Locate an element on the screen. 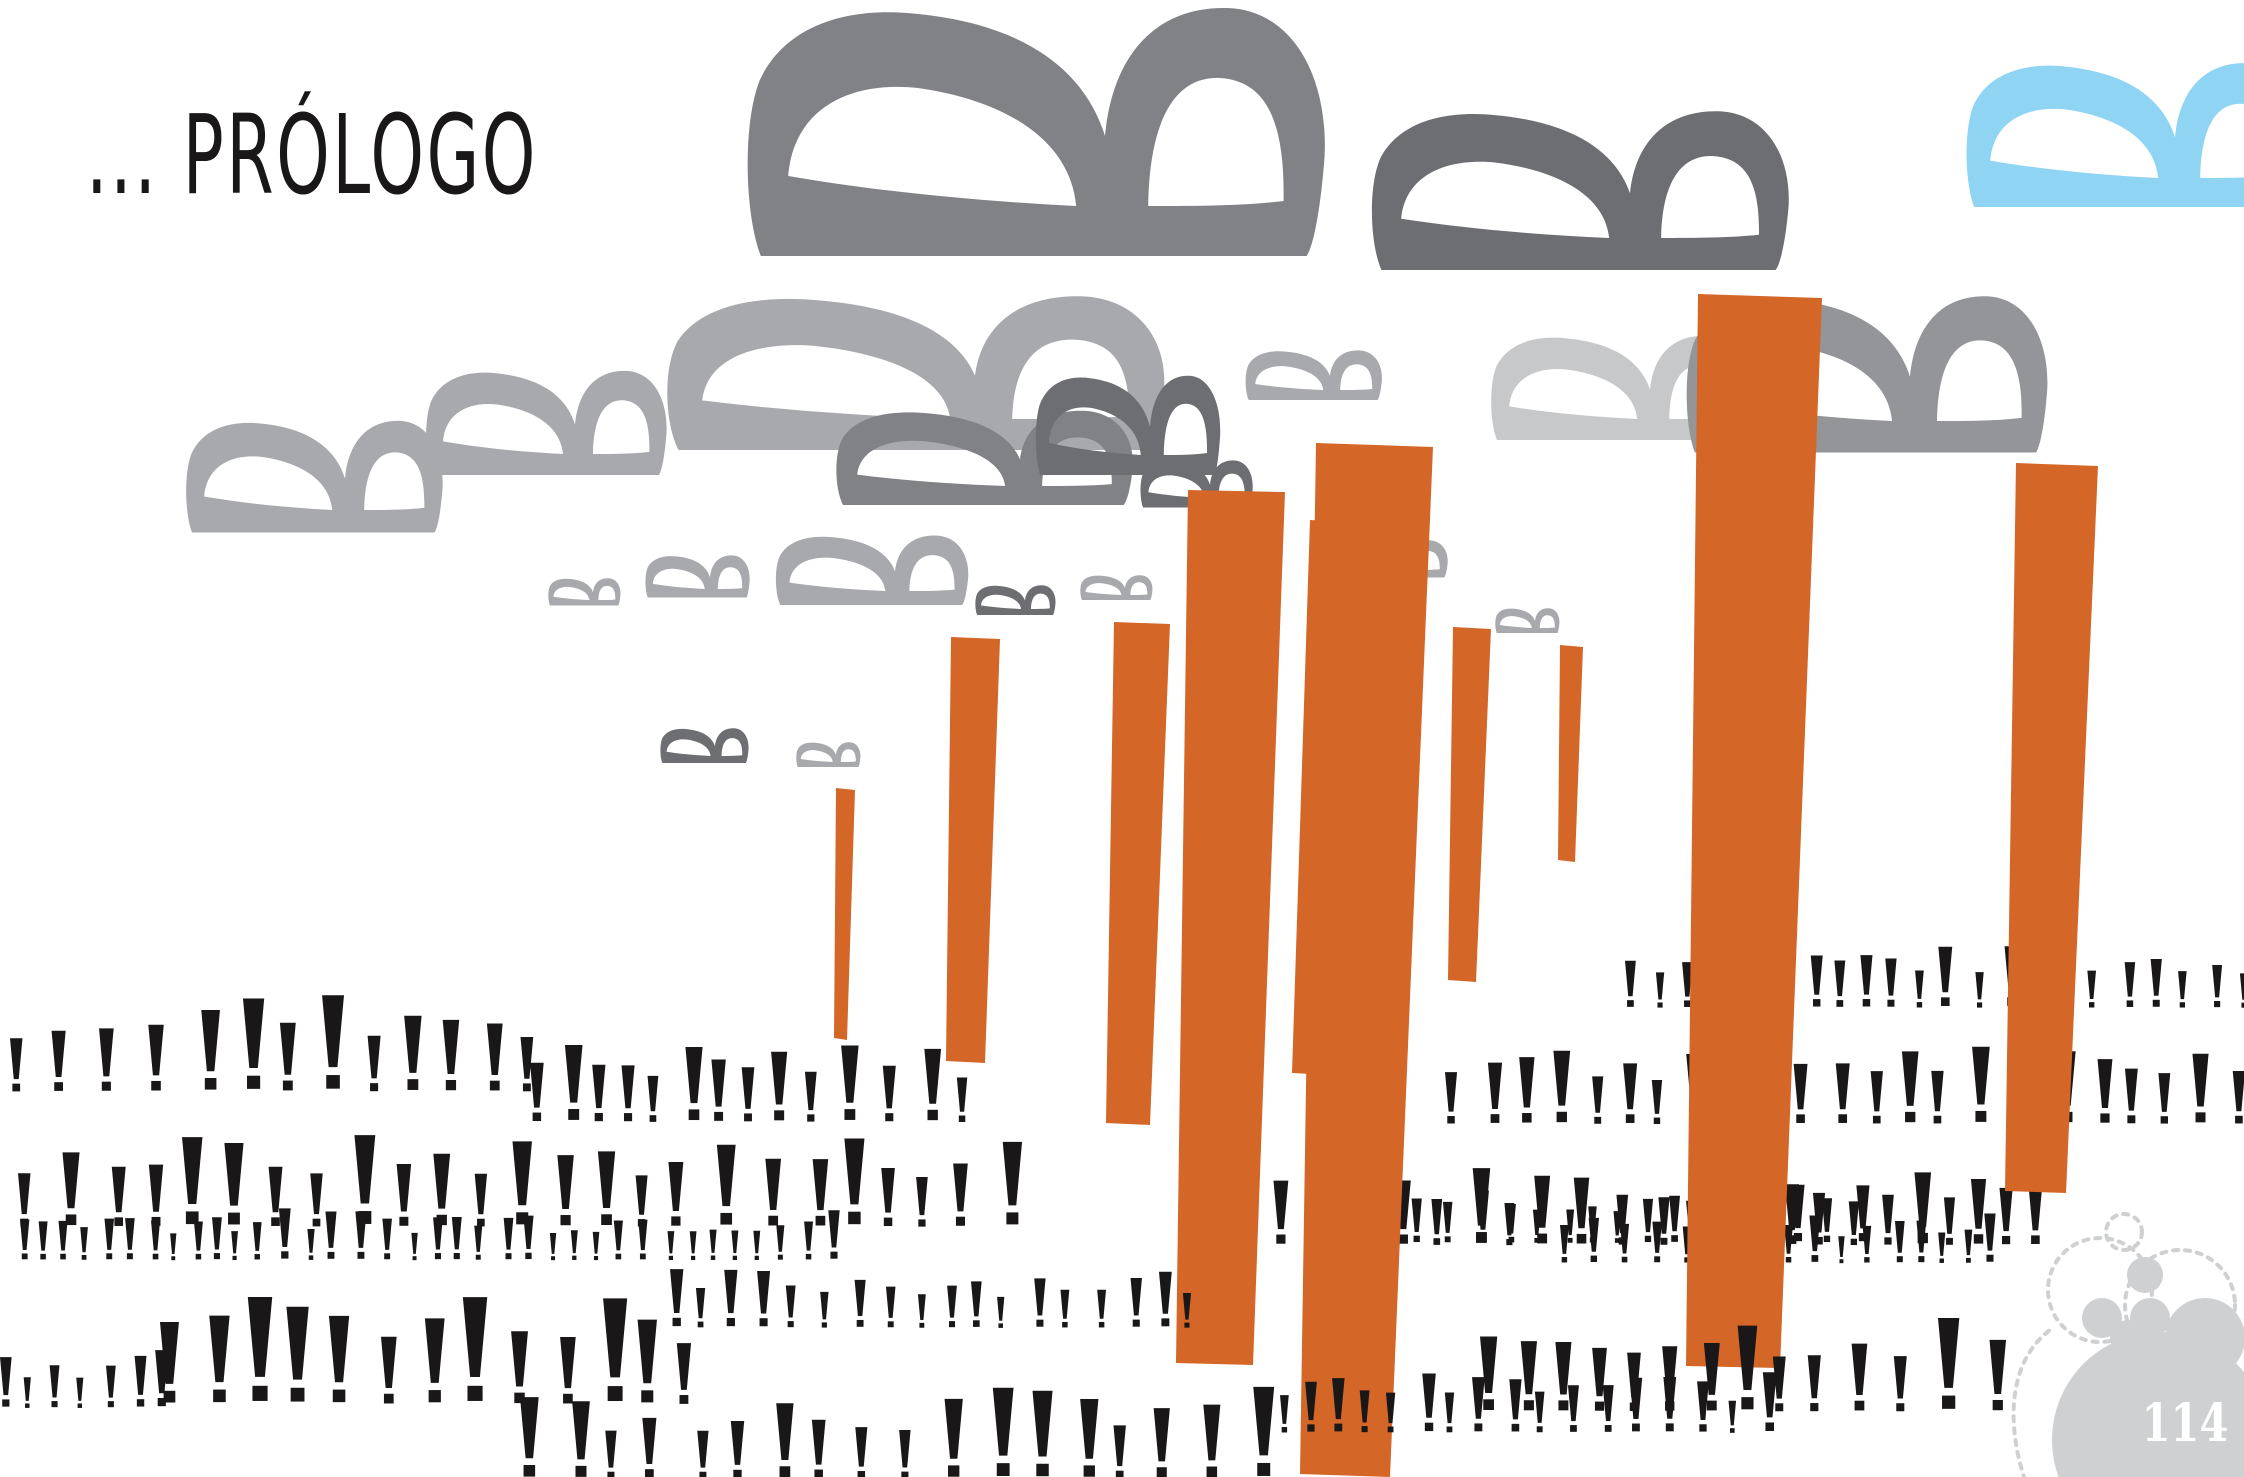 The width and height of the screenshot is (2244, 1477). cloud-b-blue is located at coordinates (2105, 135).